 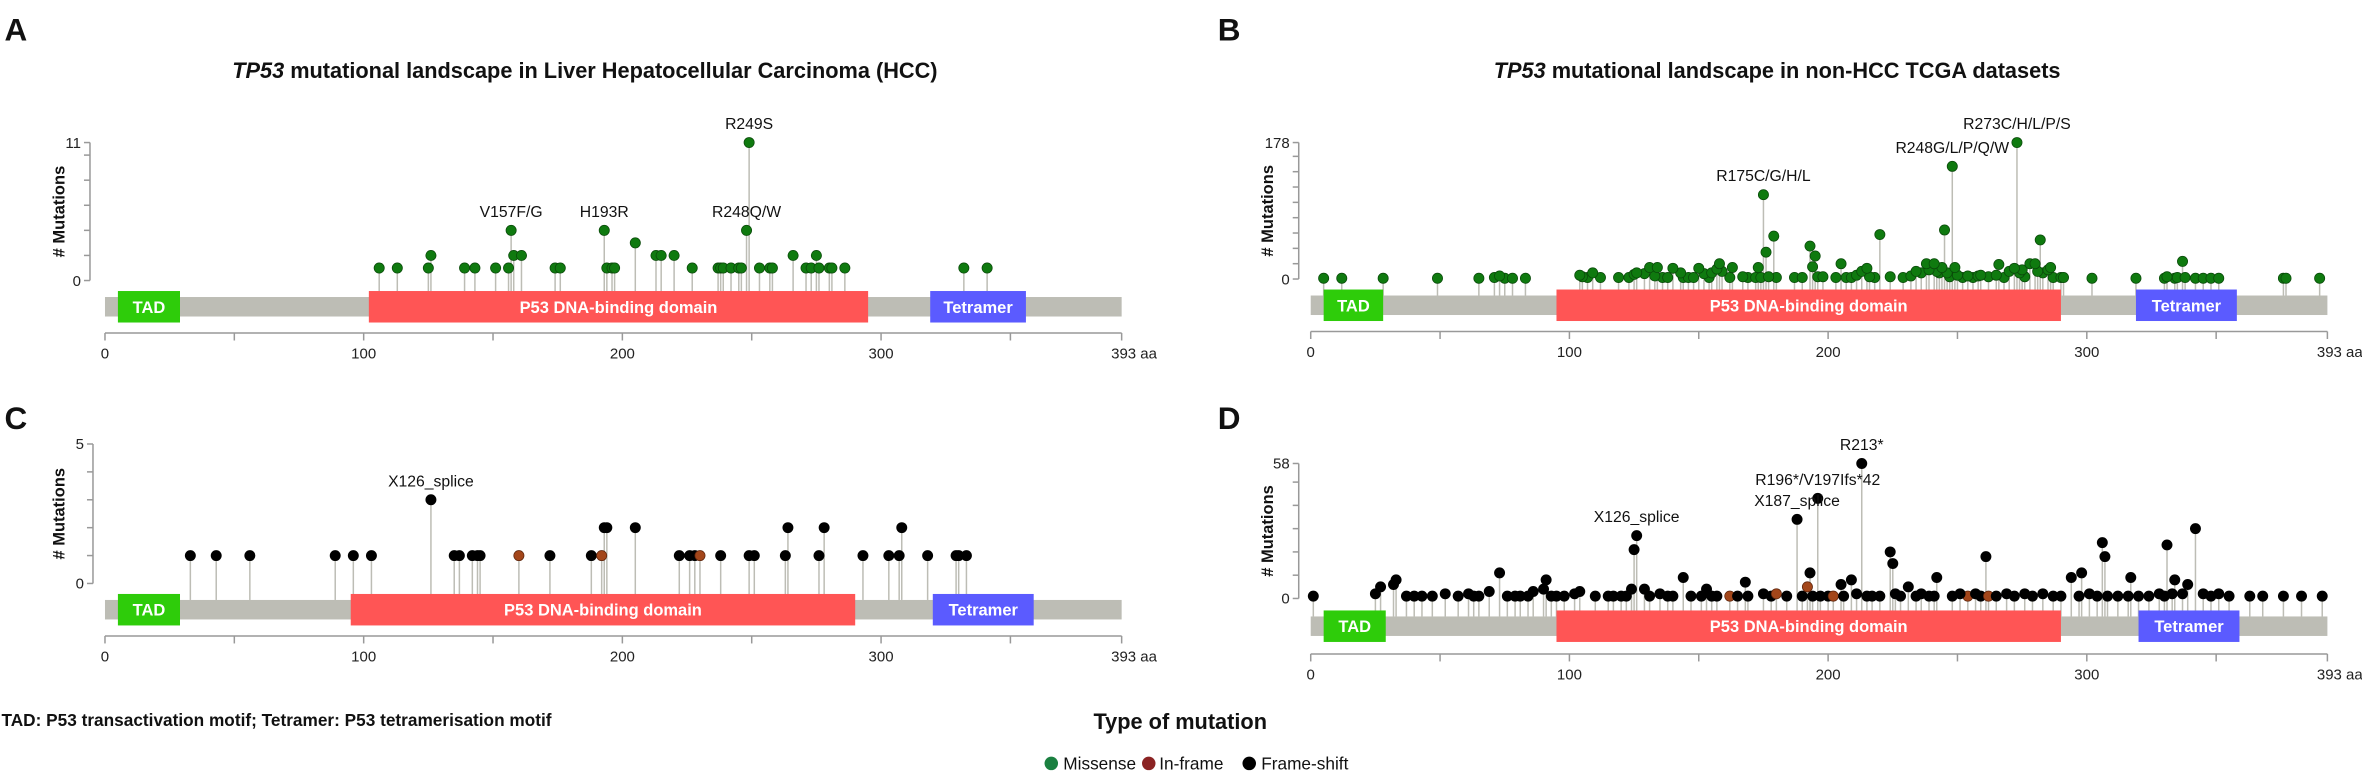 What do you see at coordinates (749, 124) in the screenshot?
I see `hotspot-label: R249S` at bounding box center [749, 124].